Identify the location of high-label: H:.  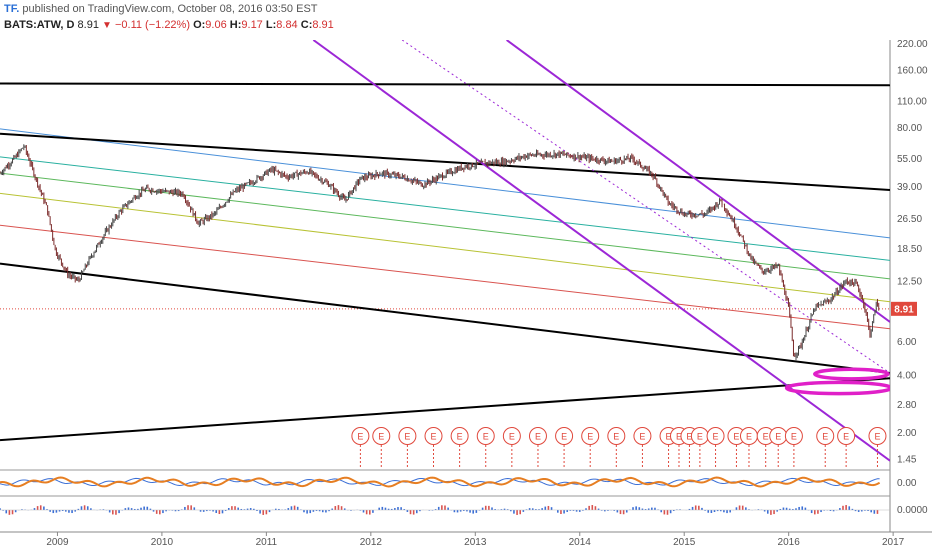
(235, 25).